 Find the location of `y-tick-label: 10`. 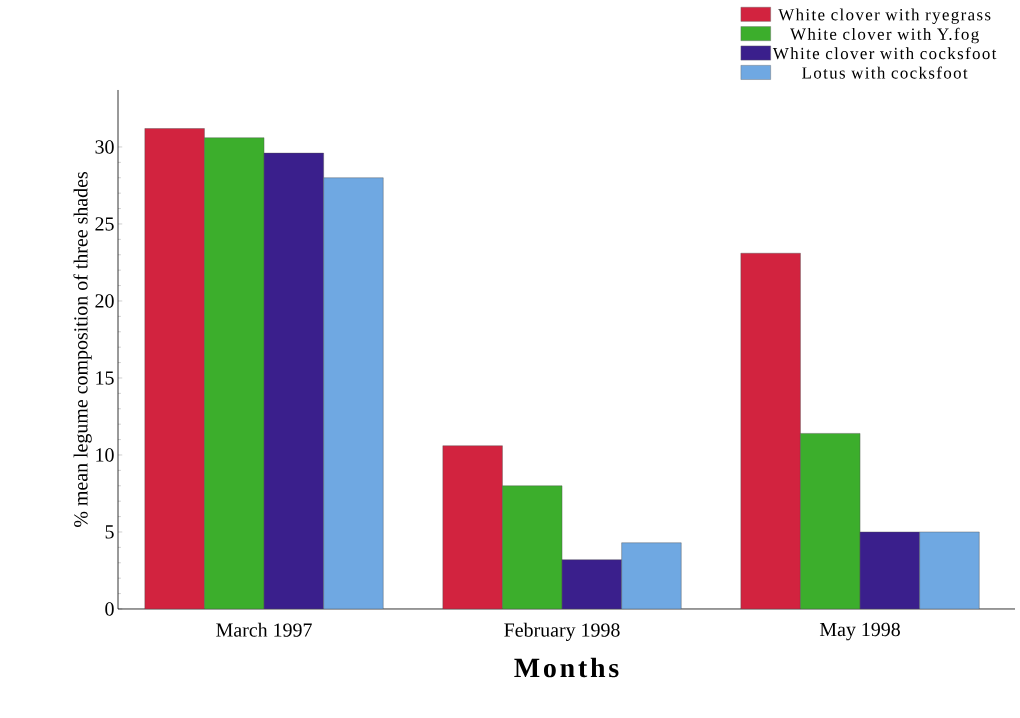

y-tick-label: 10 is located at coordinates (105, 455).